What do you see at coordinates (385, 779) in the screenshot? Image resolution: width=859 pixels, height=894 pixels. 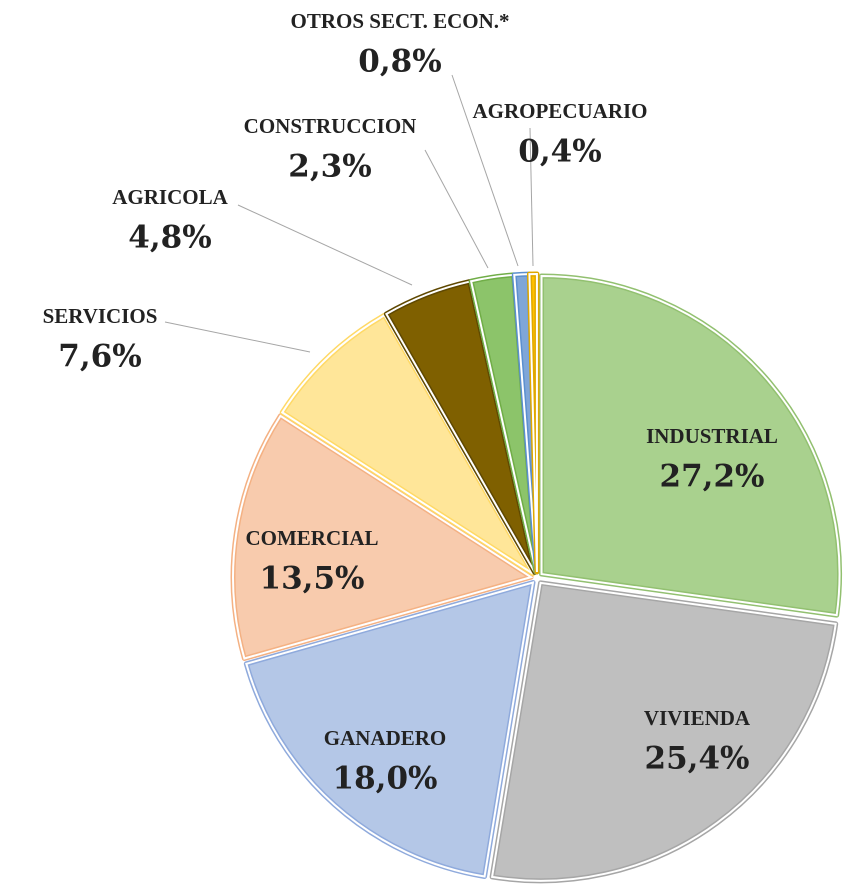 I see `slice-value-label: 18,0%` at bounding box center [385, 779].